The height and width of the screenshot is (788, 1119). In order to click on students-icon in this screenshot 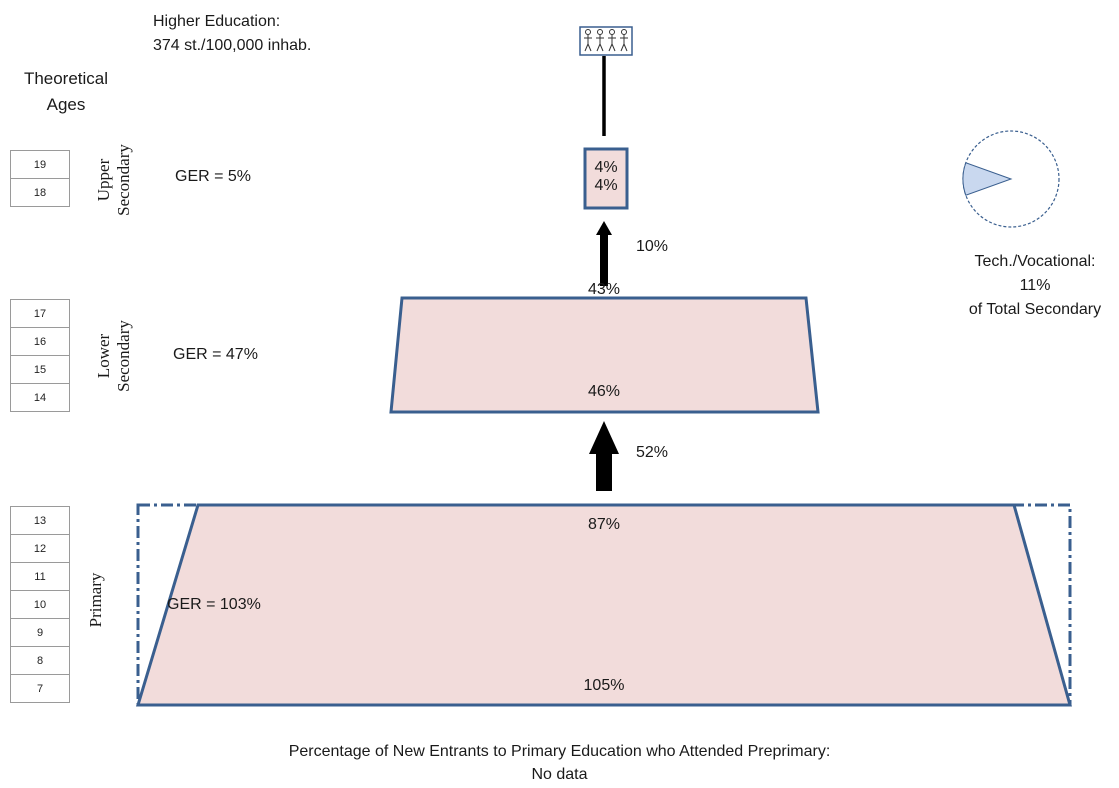, I will do `click(606, 41)`.